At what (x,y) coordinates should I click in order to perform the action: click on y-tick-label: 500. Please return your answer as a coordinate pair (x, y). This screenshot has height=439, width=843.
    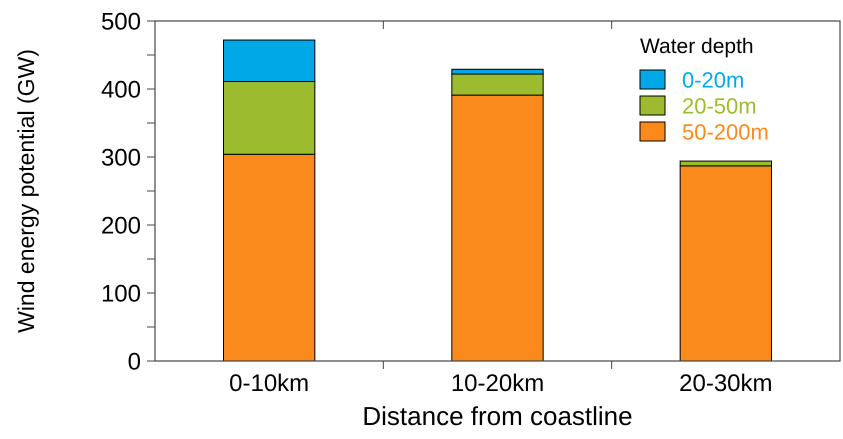
    Looking at the image, I should click on (120, 22).